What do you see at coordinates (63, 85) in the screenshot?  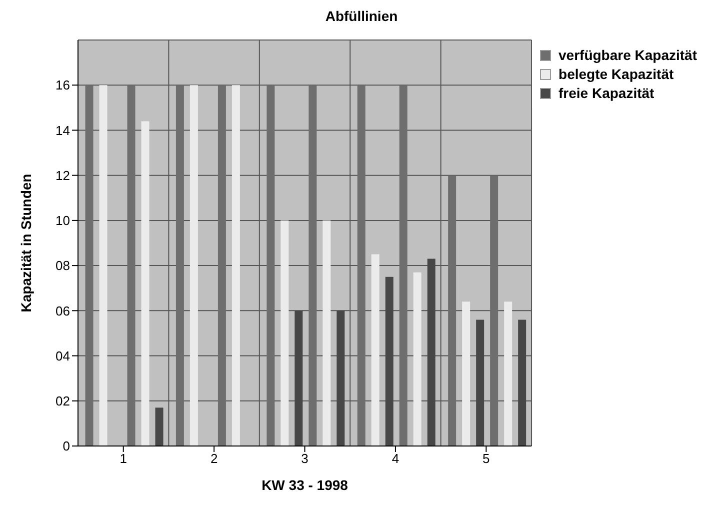 I see `y-tick-label: 16` at bounding box center [63, 85].